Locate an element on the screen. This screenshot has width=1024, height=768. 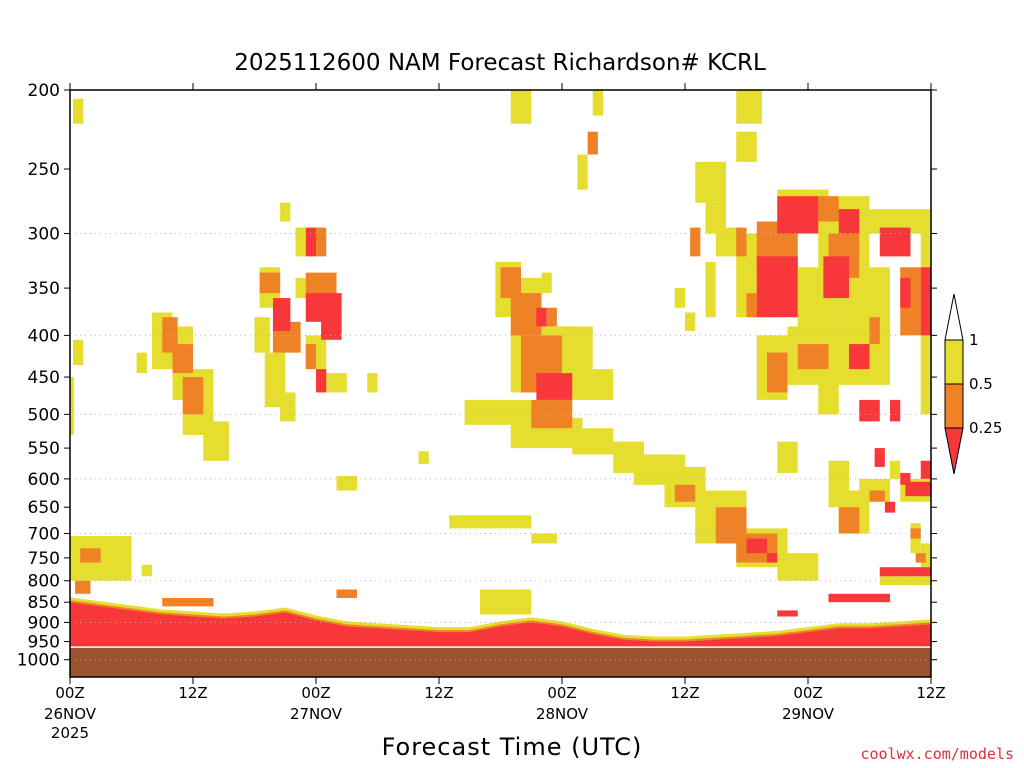
y-tick-label: 750 is located at coordinates (44, 559).